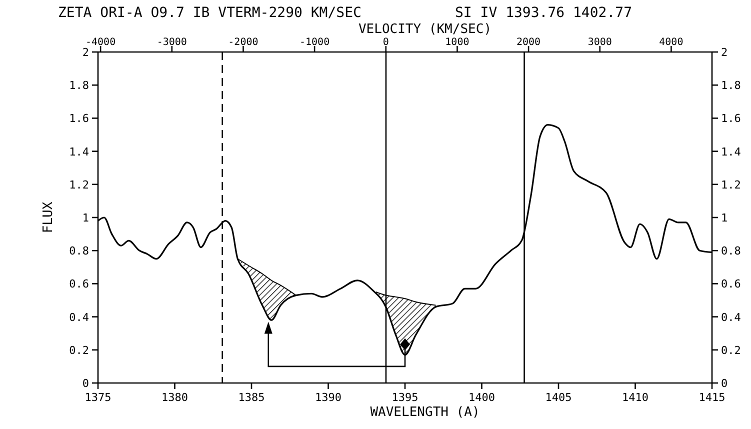  I want to click on x-tick-label: 1415, so click(712, 397).